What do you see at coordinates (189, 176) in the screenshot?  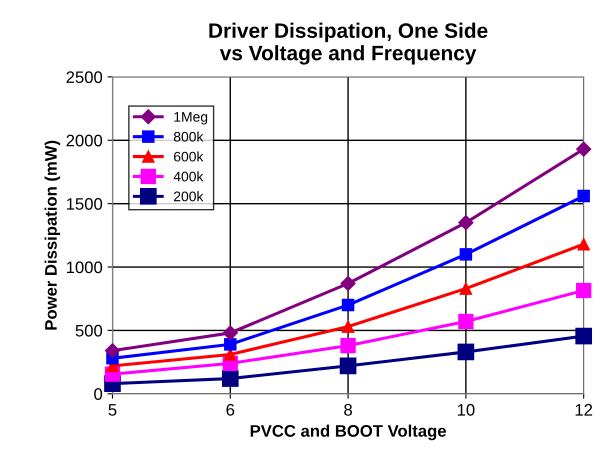 I see `legend-label: 400k` at bounding box center [189, 176].